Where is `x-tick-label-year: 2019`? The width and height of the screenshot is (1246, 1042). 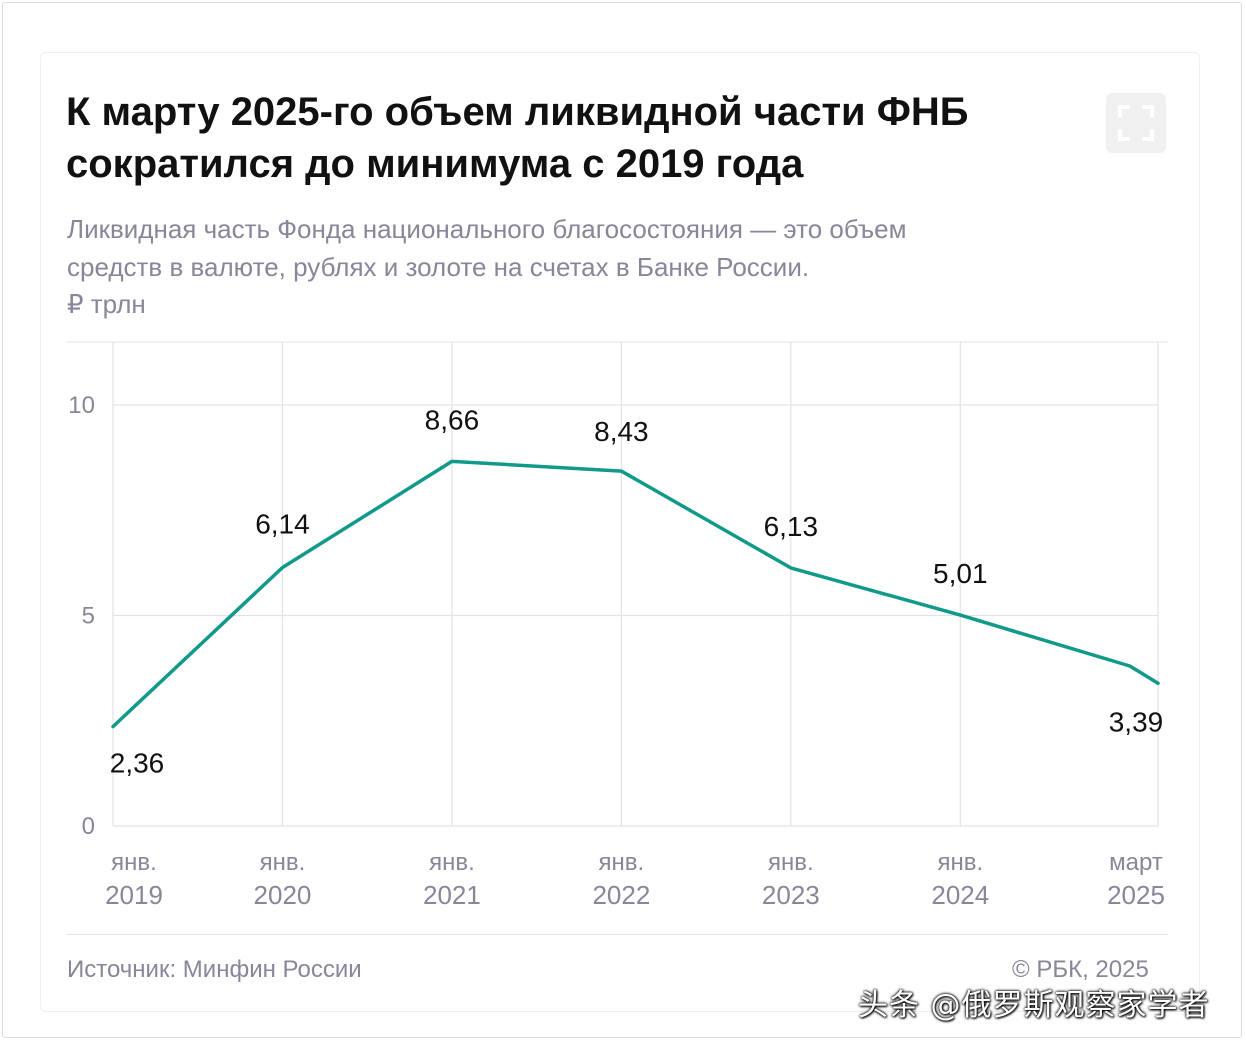 x-tick-label-year: 2019 is located at coordinates (134, 895).